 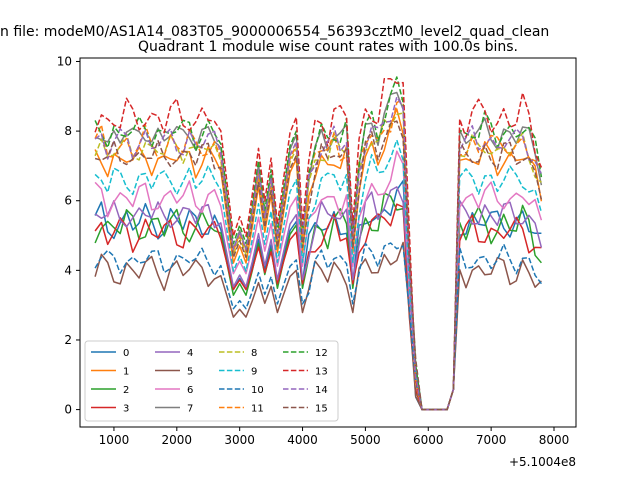 I want to click on x-axis-offset-label: +5.1004e8, so click(x=542, y=462).